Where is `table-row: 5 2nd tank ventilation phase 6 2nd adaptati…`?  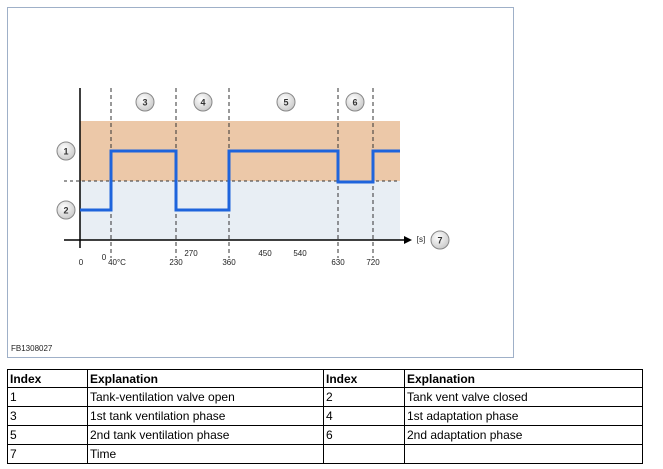
table-row: 5 2nd tank ventilation phase 6 2nd adaptati… is located at coordinates (325, 435).